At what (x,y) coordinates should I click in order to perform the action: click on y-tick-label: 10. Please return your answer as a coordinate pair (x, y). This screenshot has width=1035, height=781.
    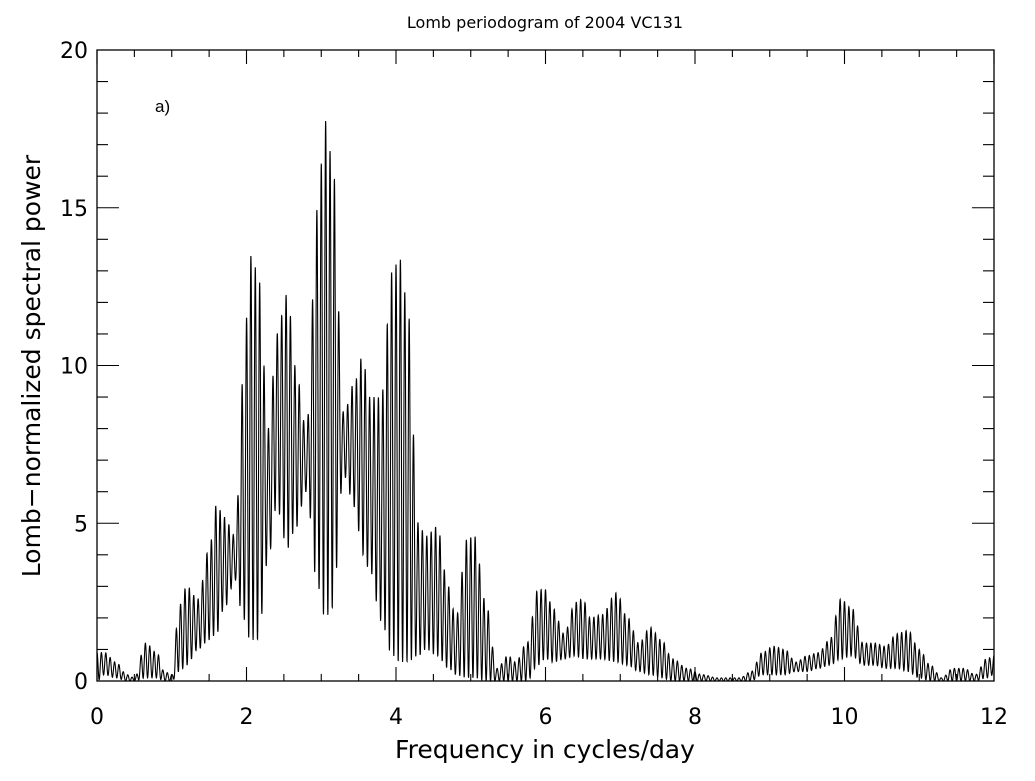
    Looking at the image, I should click on (74, 367).